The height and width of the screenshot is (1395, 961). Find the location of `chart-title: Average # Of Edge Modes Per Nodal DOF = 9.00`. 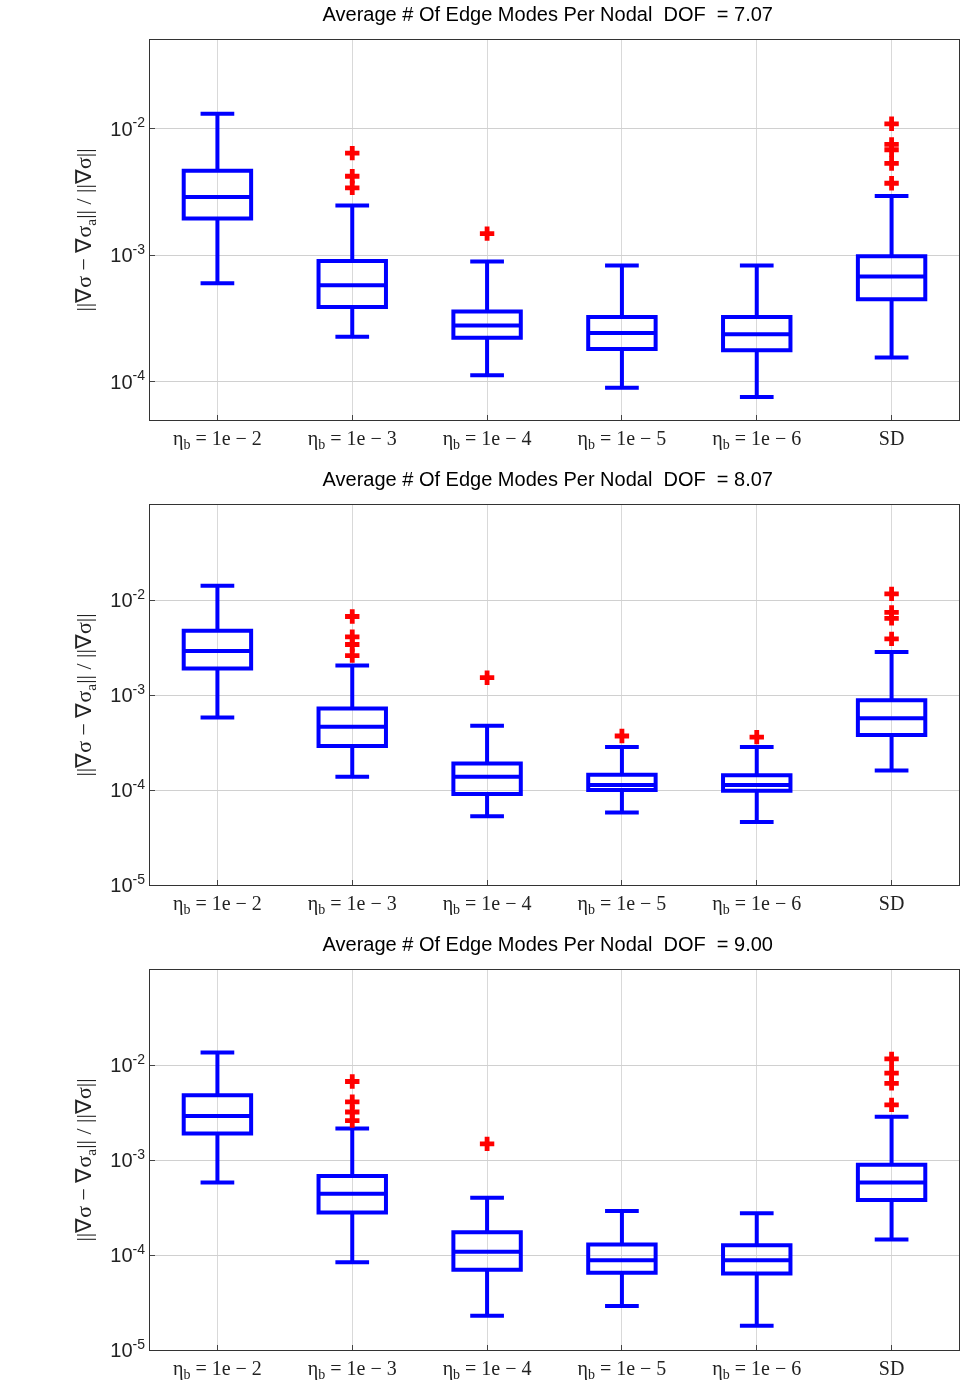

chart-title: Average # Of Edge Modes Per Nodal DOF = 9.00 is located at coordinates (547, 943).